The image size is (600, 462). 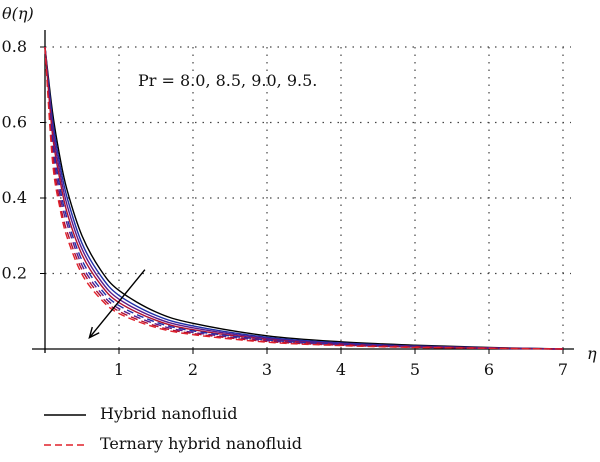 I want to click on x-tick-label: 1, so click(x=119, y=369).